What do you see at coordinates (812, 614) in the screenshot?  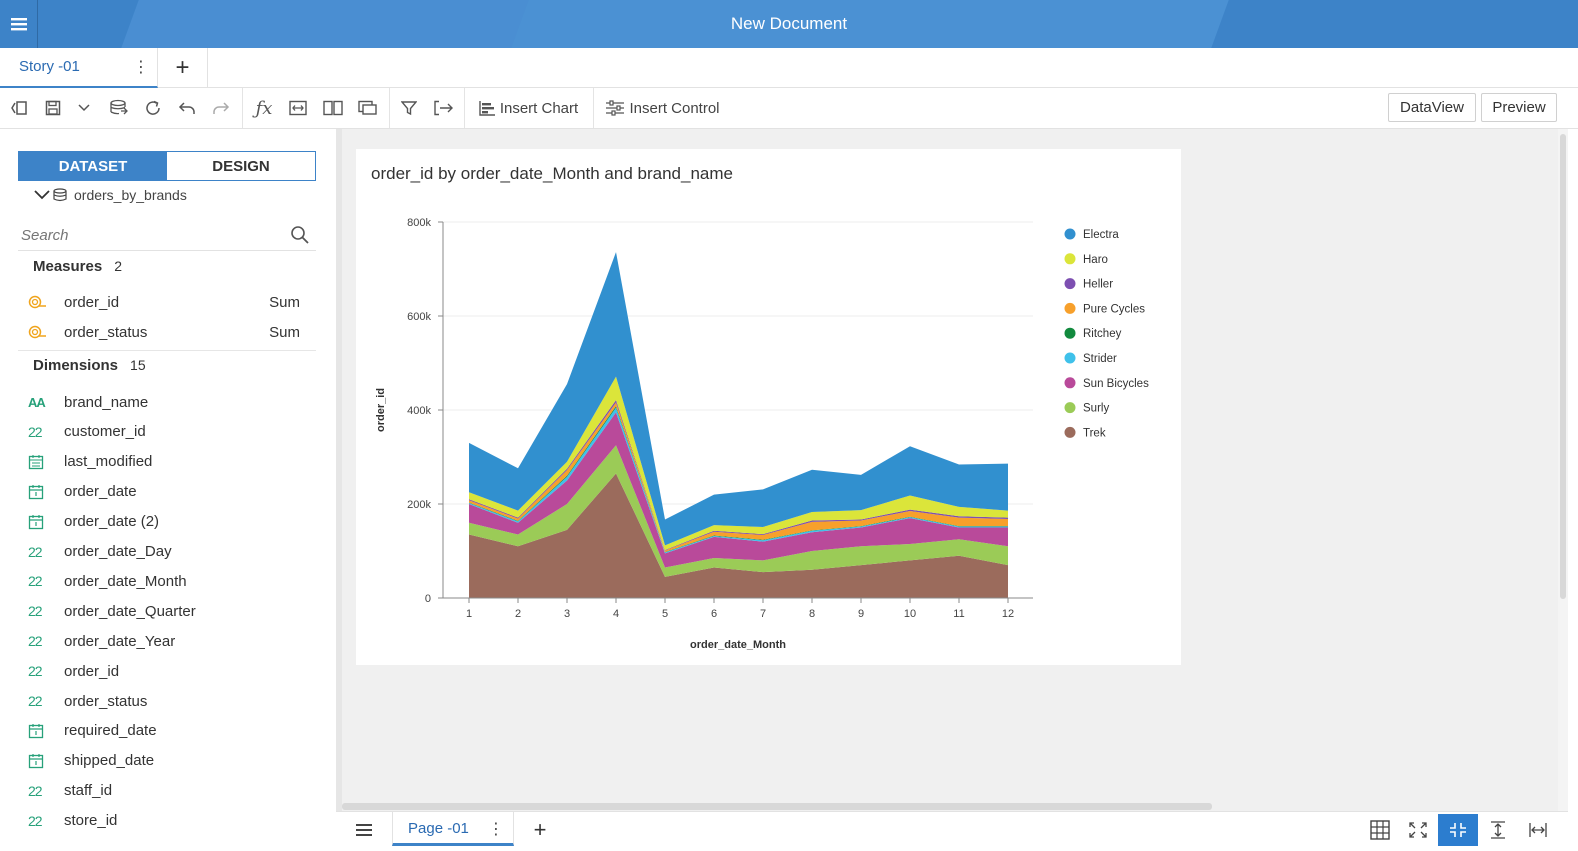 I see `x-tick-label: 8` at bounding box center [812, 614].